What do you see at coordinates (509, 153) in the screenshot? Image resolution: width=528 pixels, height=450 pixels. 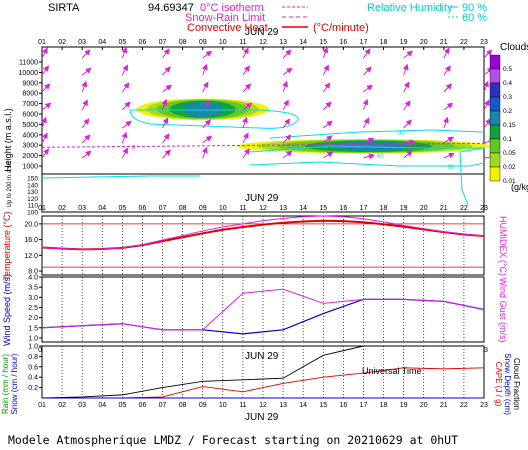 I see `colorbar-label-6: 0.05` at bounding box center [509, 153].